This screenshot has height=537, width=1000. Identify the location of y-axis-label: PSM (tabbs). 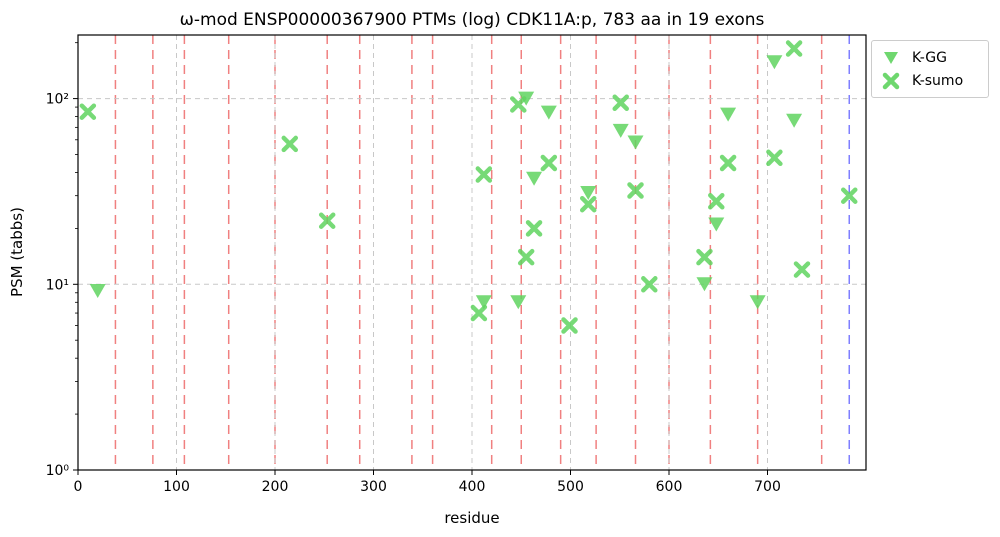
(17, 252).